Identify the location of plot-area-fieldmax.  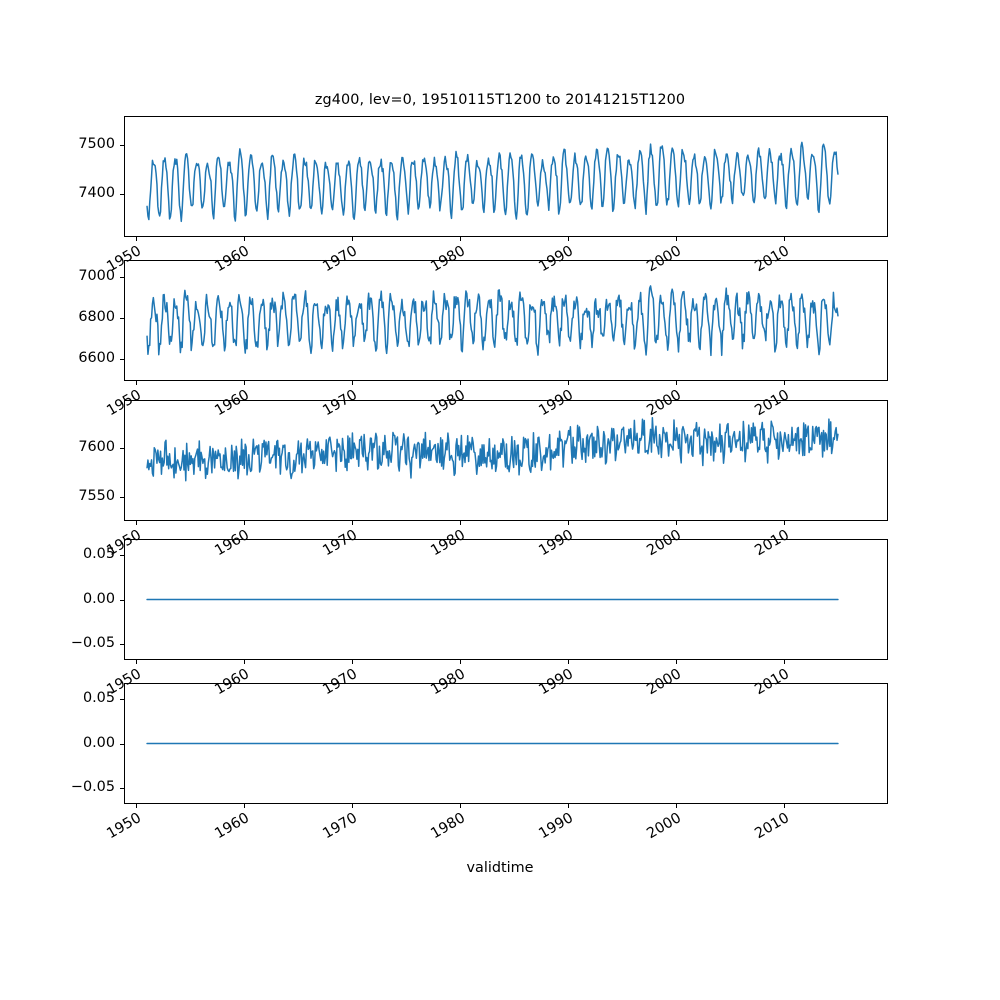
(492, 449).